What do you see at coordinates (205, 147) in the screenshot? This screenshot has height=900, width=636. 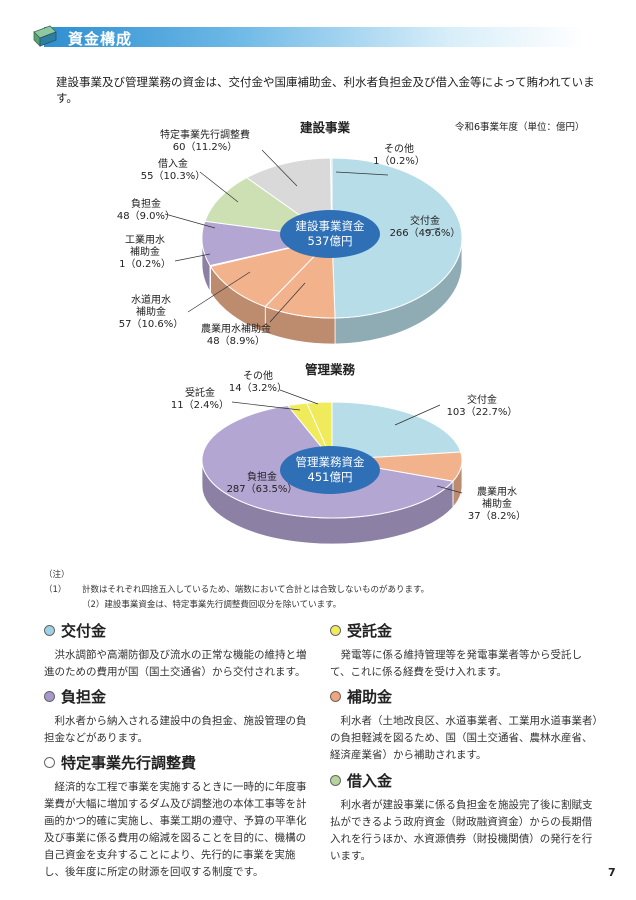 I see `slice-label: 60（11.2%）` at bounding box center [205, 147].